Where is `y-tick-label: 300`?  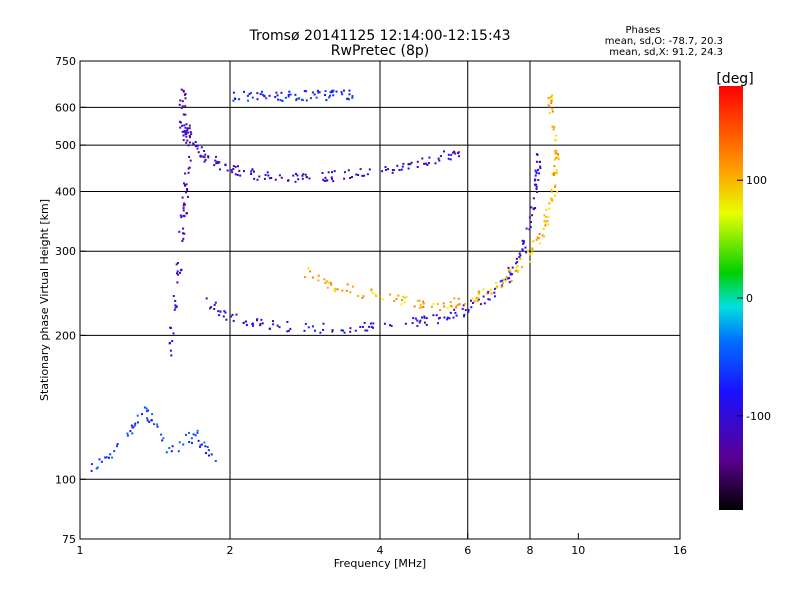
y-tick-label: 300 is located at coordinates (65, 251).